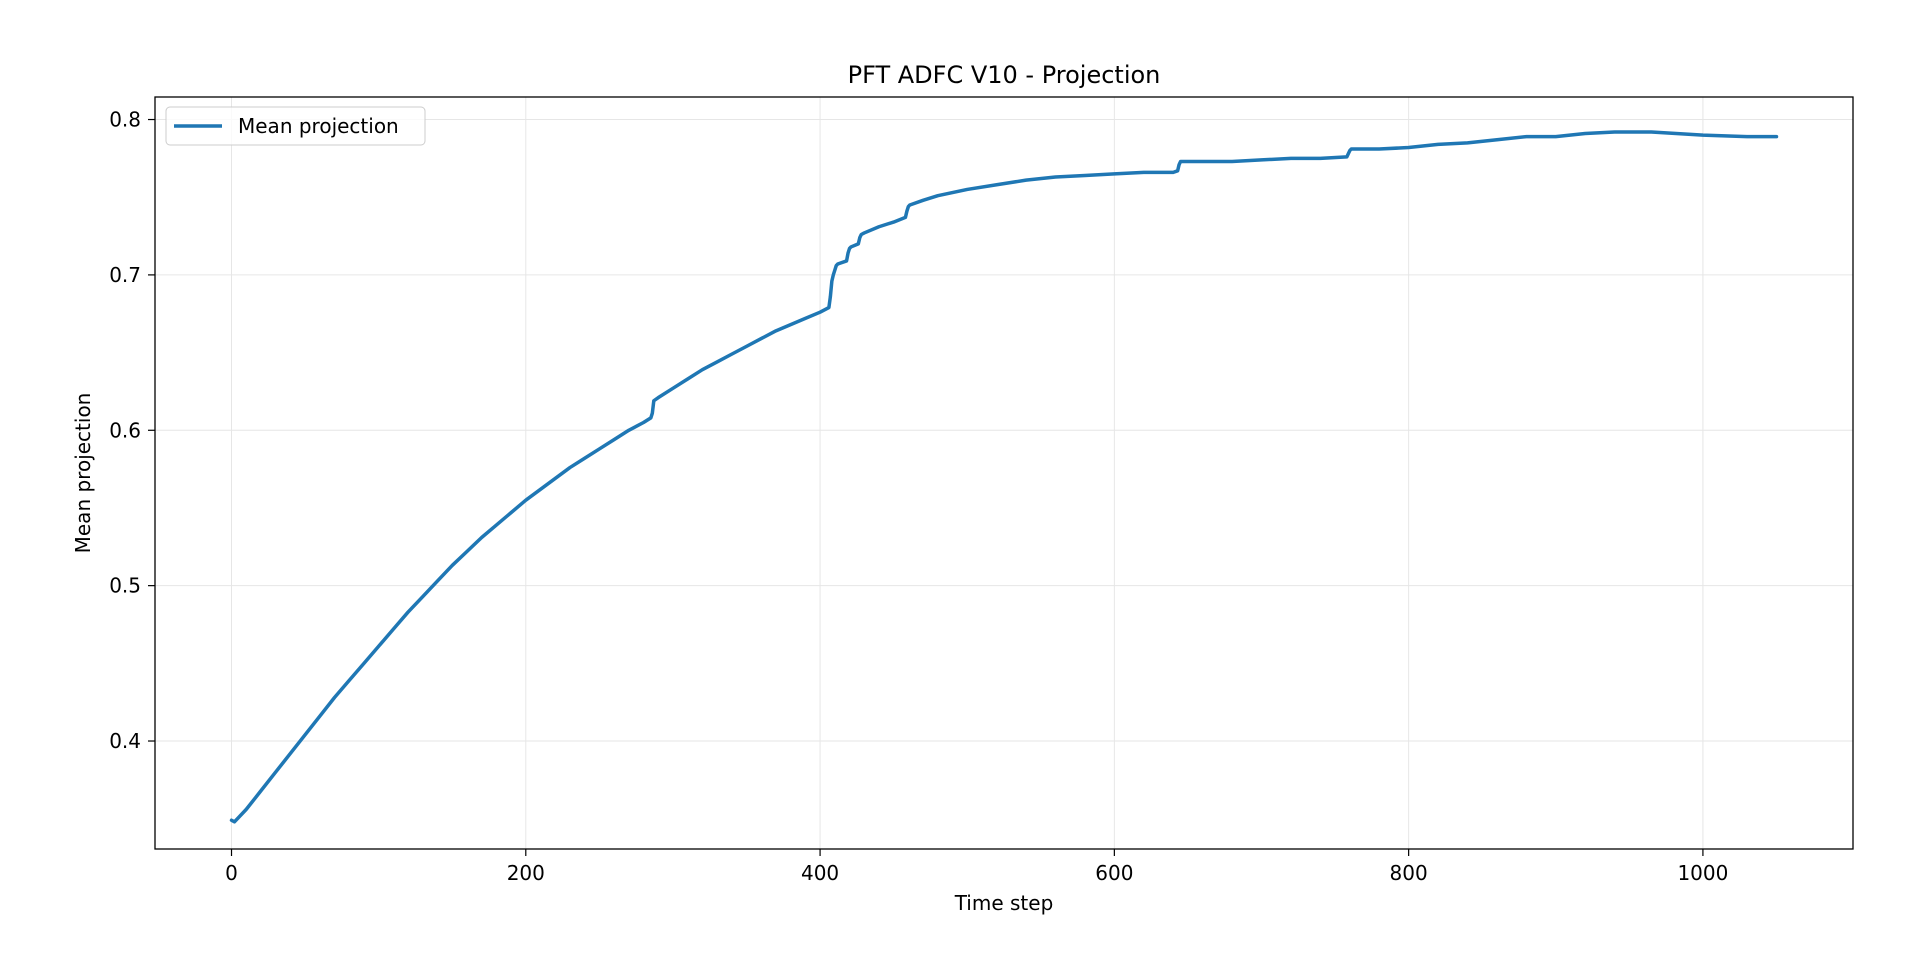 The image size is (1920, 964). Describe the element at coordinates (1114, 873) in the screenshot. I see `x-tick-label: 600` at that location.